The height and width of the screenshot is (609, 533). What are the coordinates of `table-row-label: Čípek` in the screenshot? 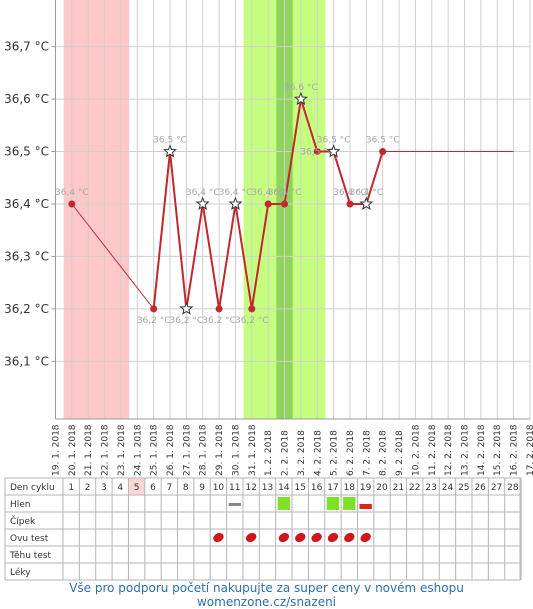 It's located at (23, 521).